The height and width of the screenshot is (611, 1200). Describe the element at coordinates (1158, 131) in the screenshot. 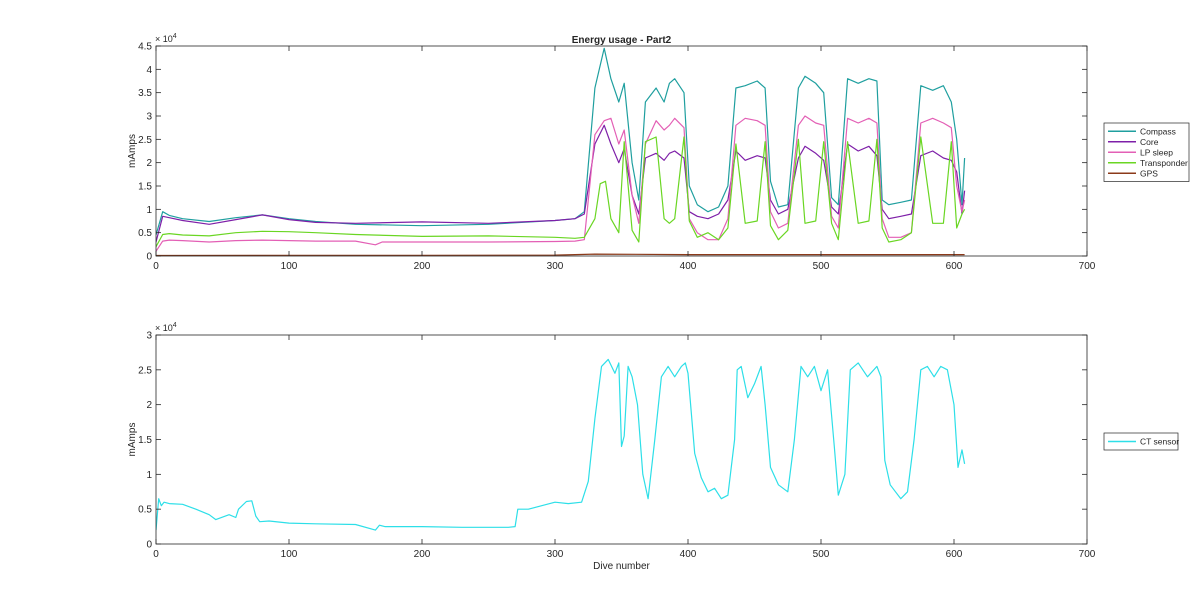

I see `legend-label-compass: Compass` at that location.